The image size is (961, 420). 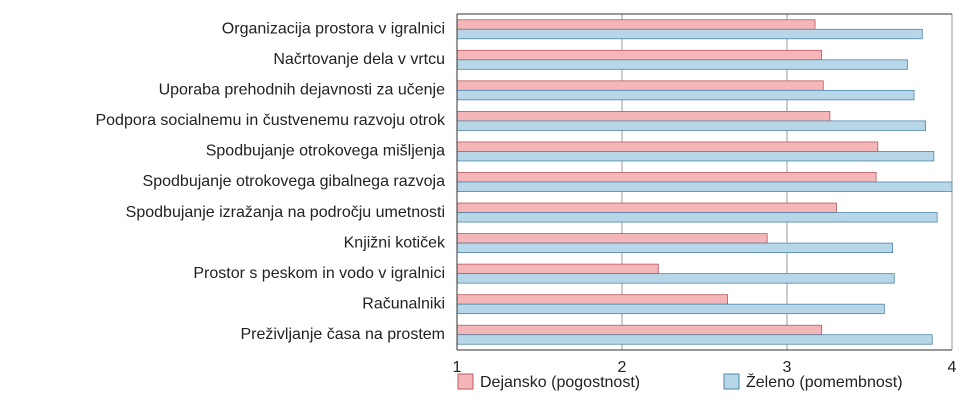 What do you see at coordinates (302, 90) in the screenshot?
I see `y-tick-label: Uporaba prehodnih dejavnosti za učenje` at bounding box center [302, 90].